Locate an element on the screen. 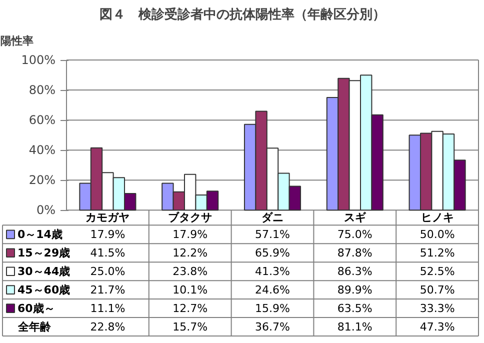 This screenshot has height=343, width=484. data-label: 24.6% is located at coordinates (272, 289).